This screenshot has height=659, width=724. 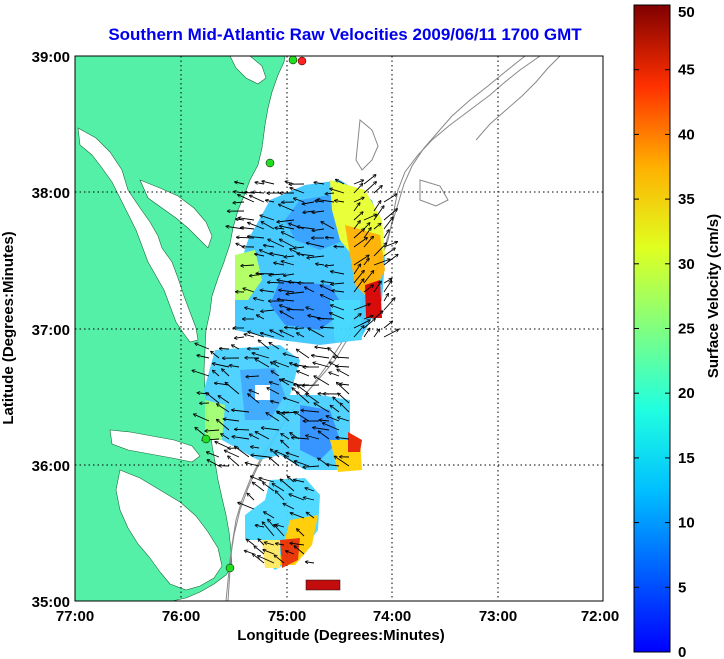 What do you see at coordinates (686, 393) in the screenshot?
I see `colorbar-tick-label: 20` at bounding box center [686, 393].